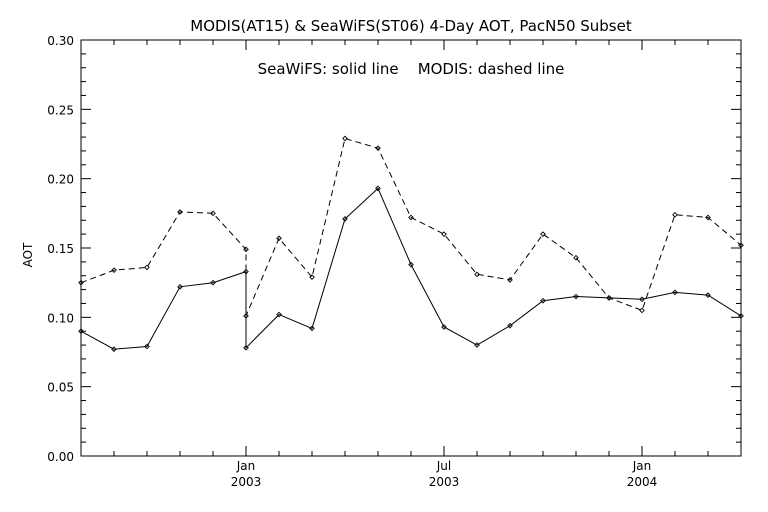 The width and height of the screenshot is (768, 512). I want to click on y-tick-label: 0.25, so click(60, 110).